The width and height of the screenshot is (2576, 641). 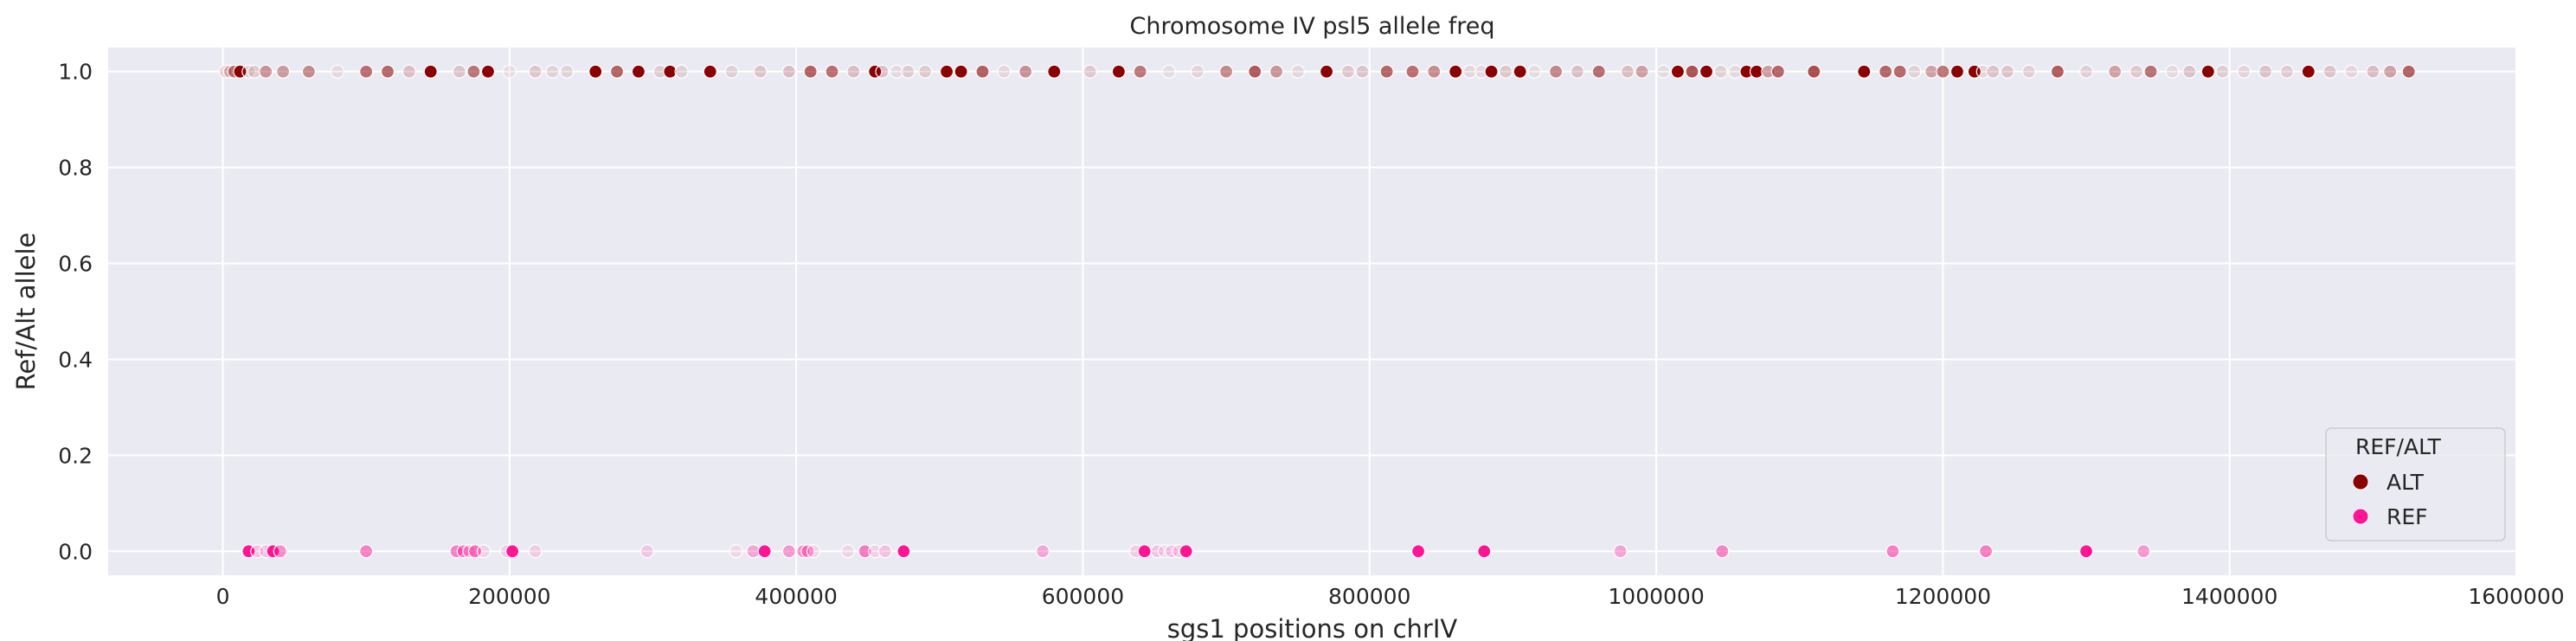 What do you see at coordinates (796, 596) in the screenshot?
I see `x-tick-label: 400000` at bounding box center [796, 596].